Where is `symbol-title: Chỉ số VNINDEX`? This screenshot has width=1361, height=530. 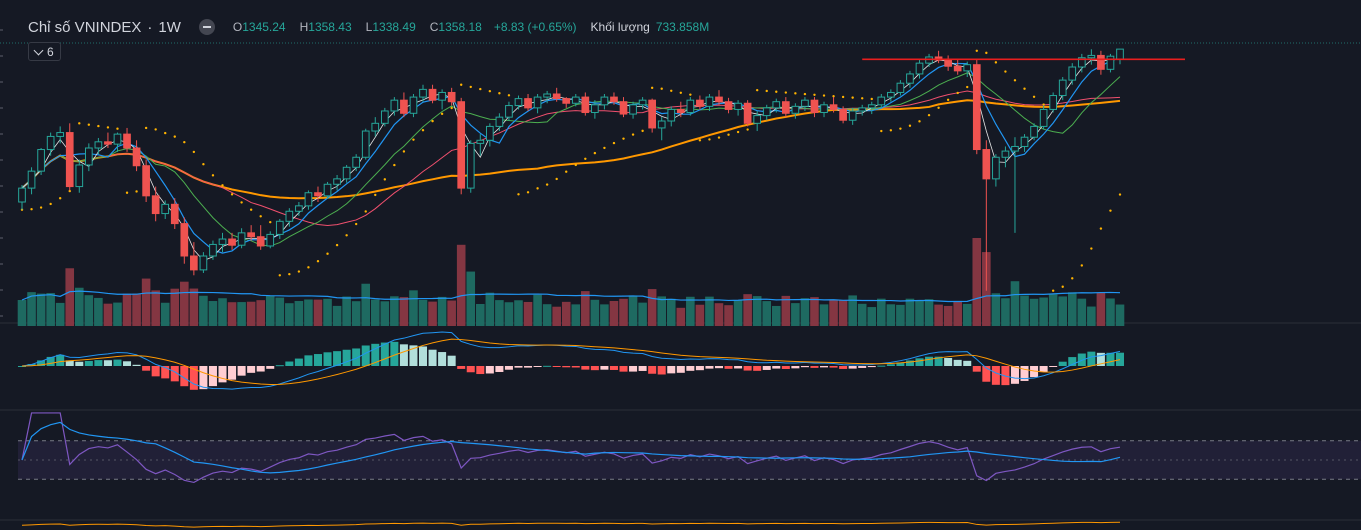 symbol-title: Chỉ số VNINDEX is located at coordinates (85, 27).